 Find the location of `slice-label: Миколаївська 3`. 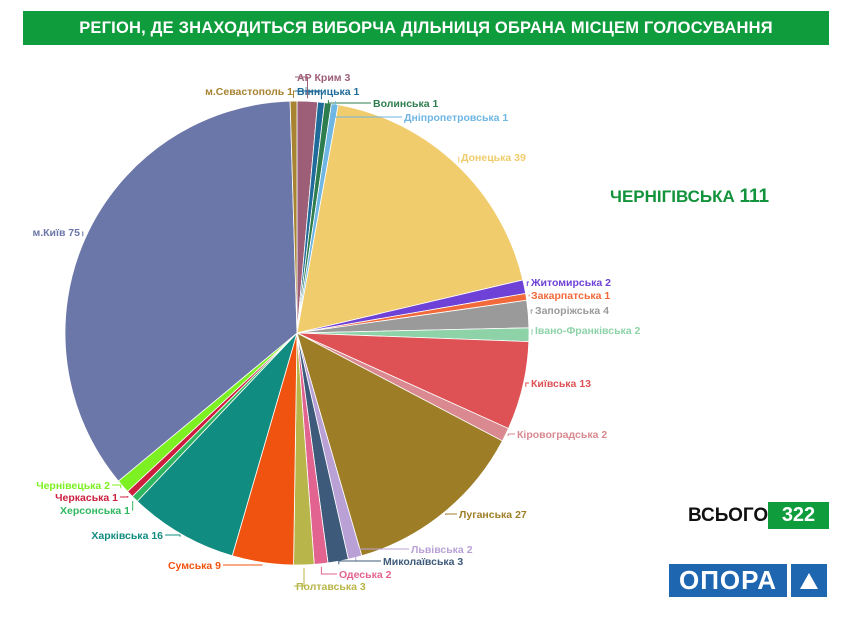

slice-label: Миколаївська 3 is located at coordinates (423, 562).